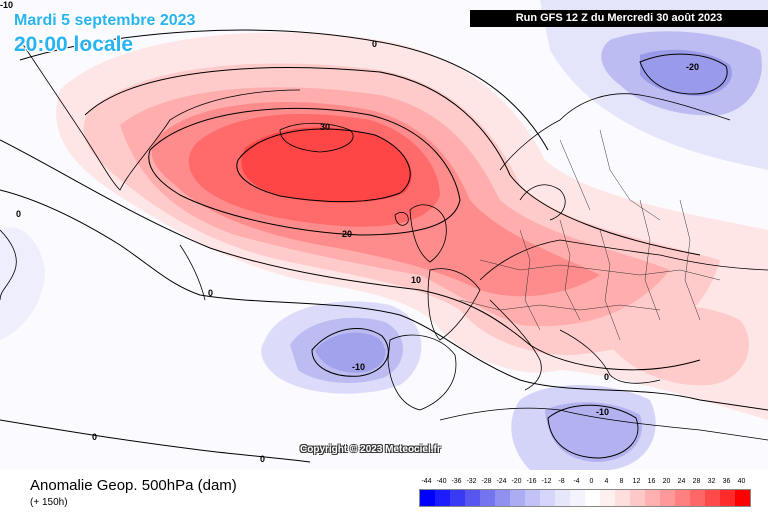 Image resolution: width=768 pixels, height=512 pixels. What do you see at coordinates (471, 481) in the screenshot?
I see `legend-tick-label: -32` at bounding box center [471, 481].